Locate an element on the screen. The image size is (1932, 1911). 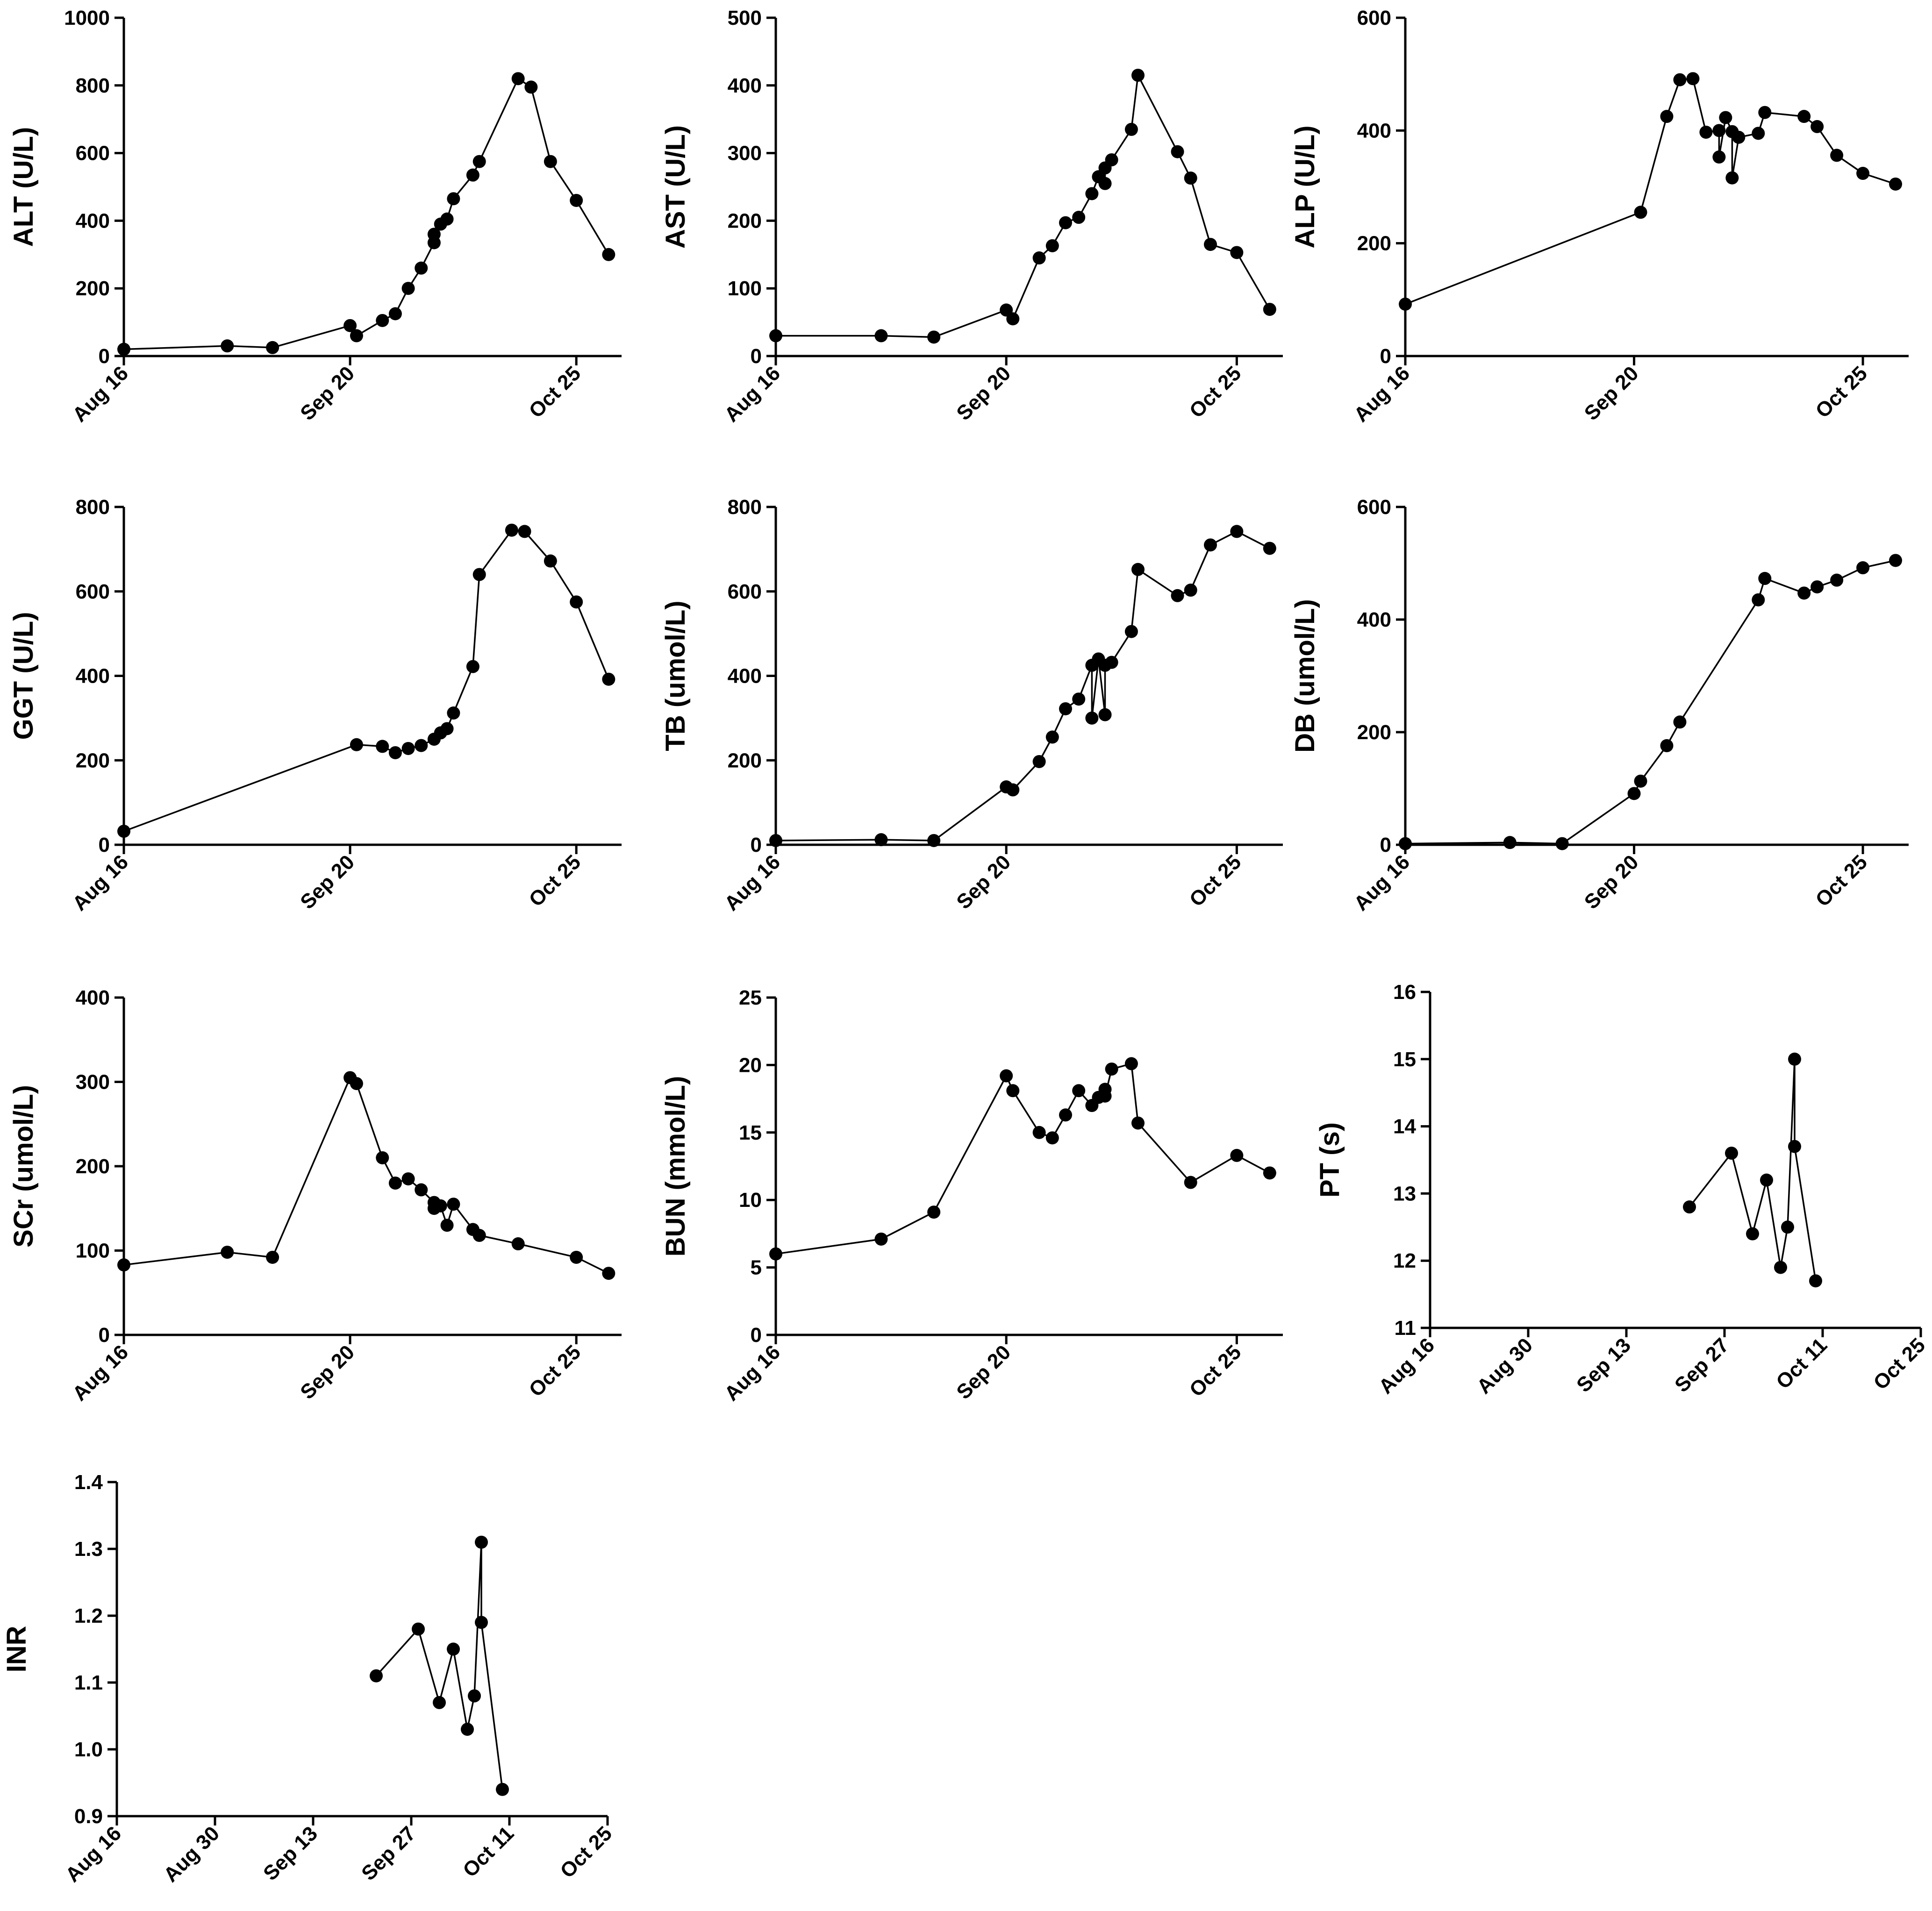
y-tick-label: 14 is located at coordinates (1404, 1126).